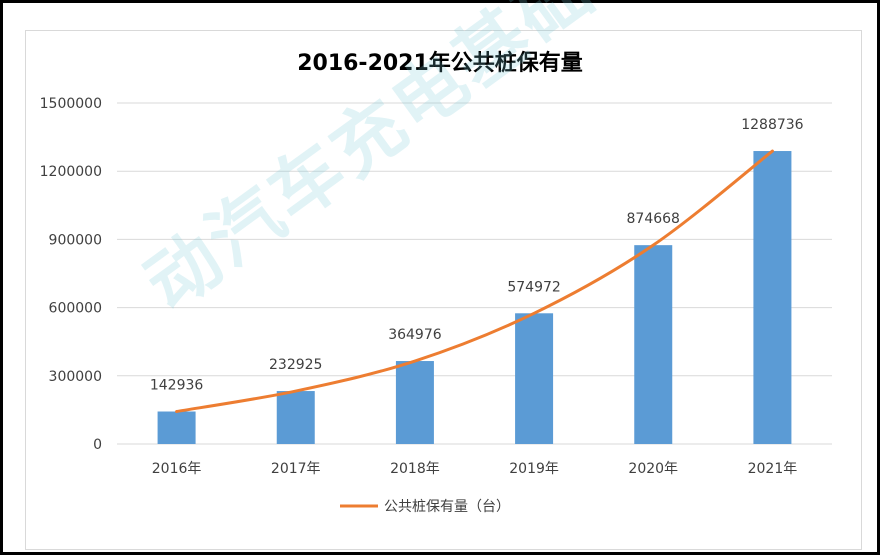 This screenshot has width=880, height=555. Describe the element at coordinates (296, 469) in the screenshot. I see `x-tick-label: 2017年` at that location.